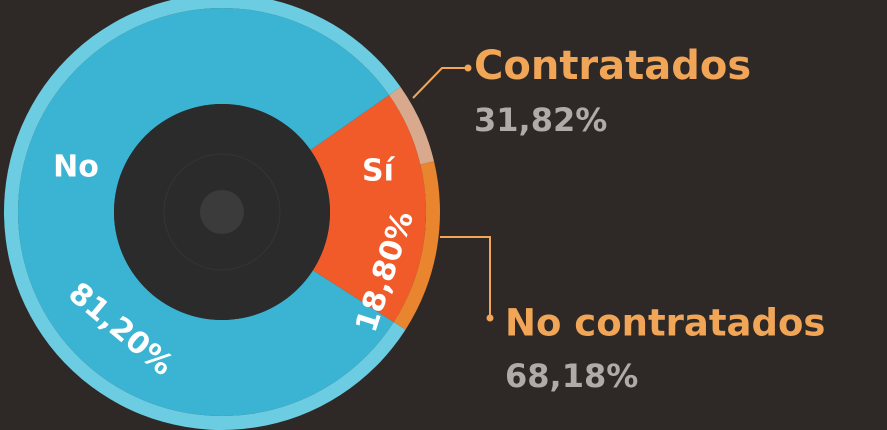 The height and width of the screenshot is (430, 887). Describe the element at coordinates (379, 171) in the screenshot. I see `slice-label: Sí` at that location.